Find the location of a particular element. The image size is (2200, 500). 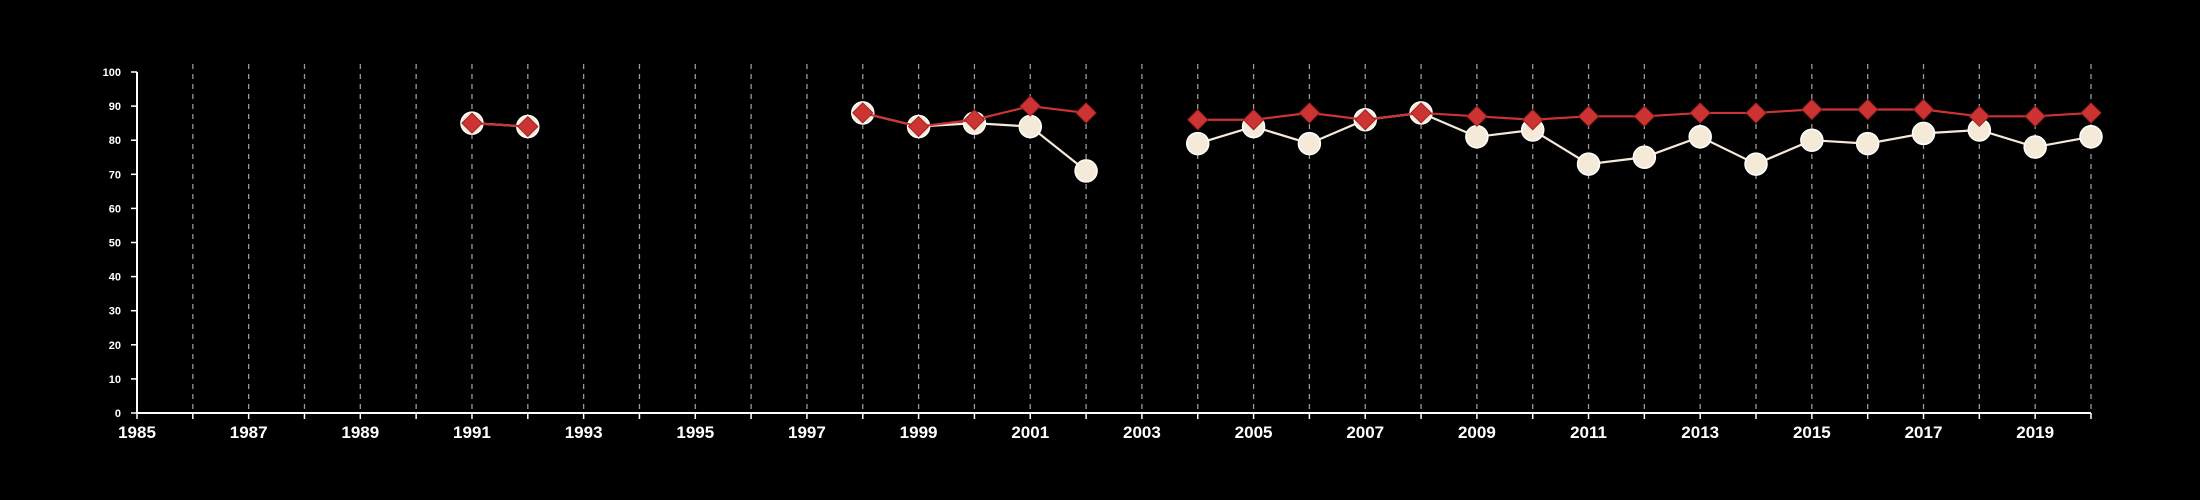

x-tick-label: 1995 is located at coordinates (695, 432).